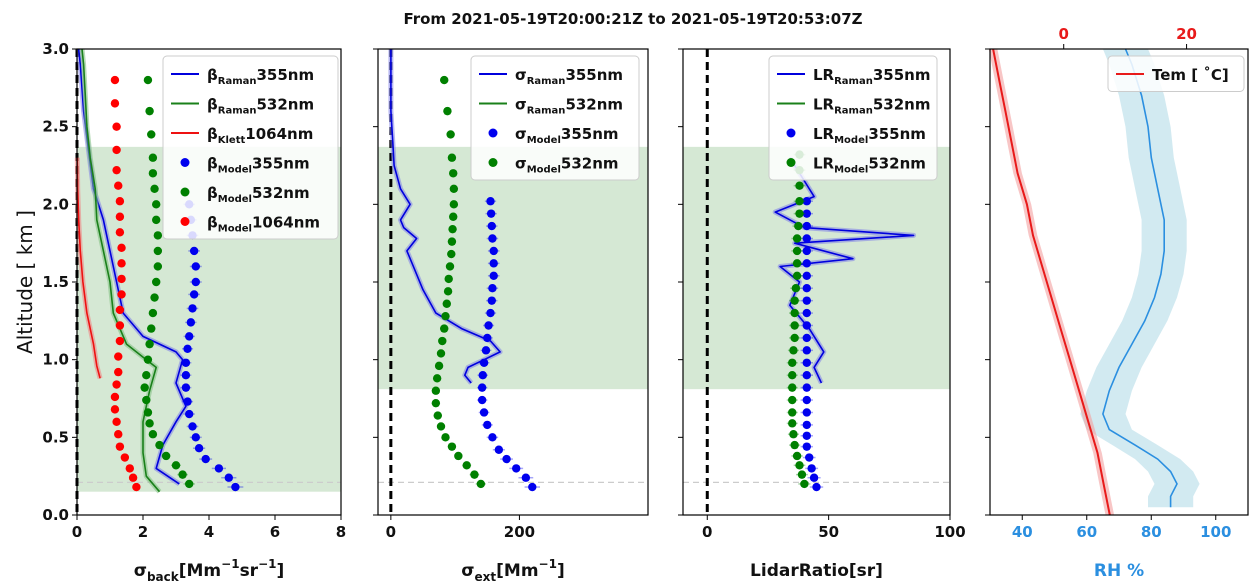 The width and height of the screenshot is (1251, 584). I want to click on legend-label: σRaman532nm, so click(569, 106).